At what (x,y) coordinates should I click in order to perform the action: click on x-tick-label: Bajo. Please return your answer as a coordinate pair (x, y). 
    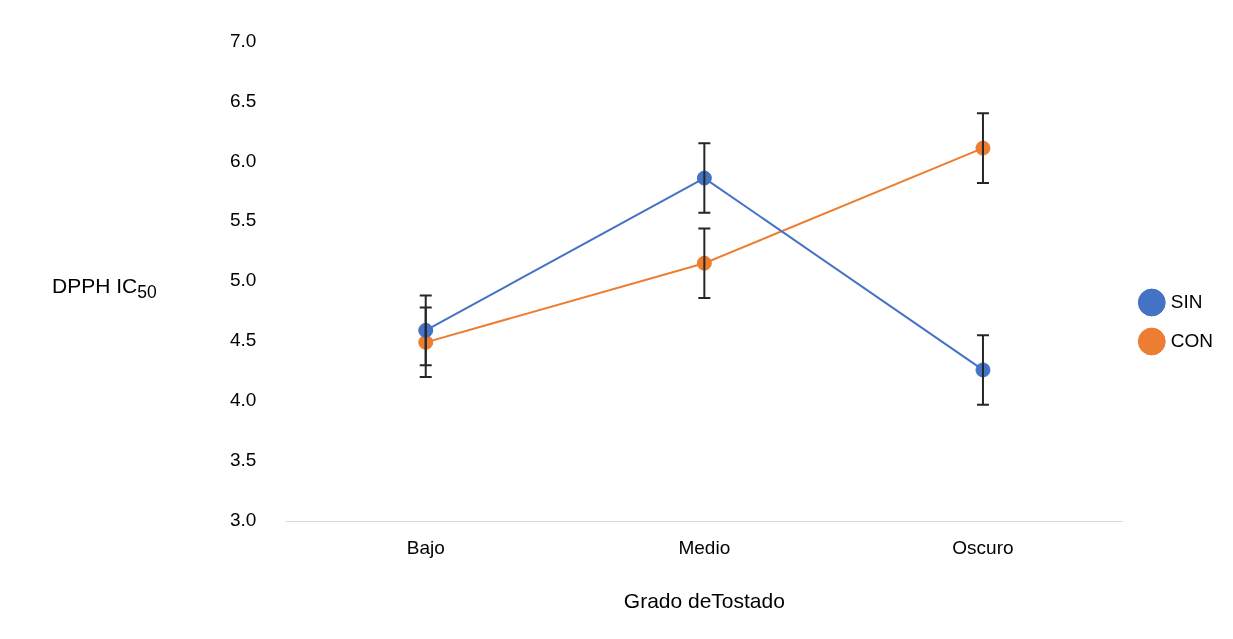
    Looking at the image, I should click on (425, 547).